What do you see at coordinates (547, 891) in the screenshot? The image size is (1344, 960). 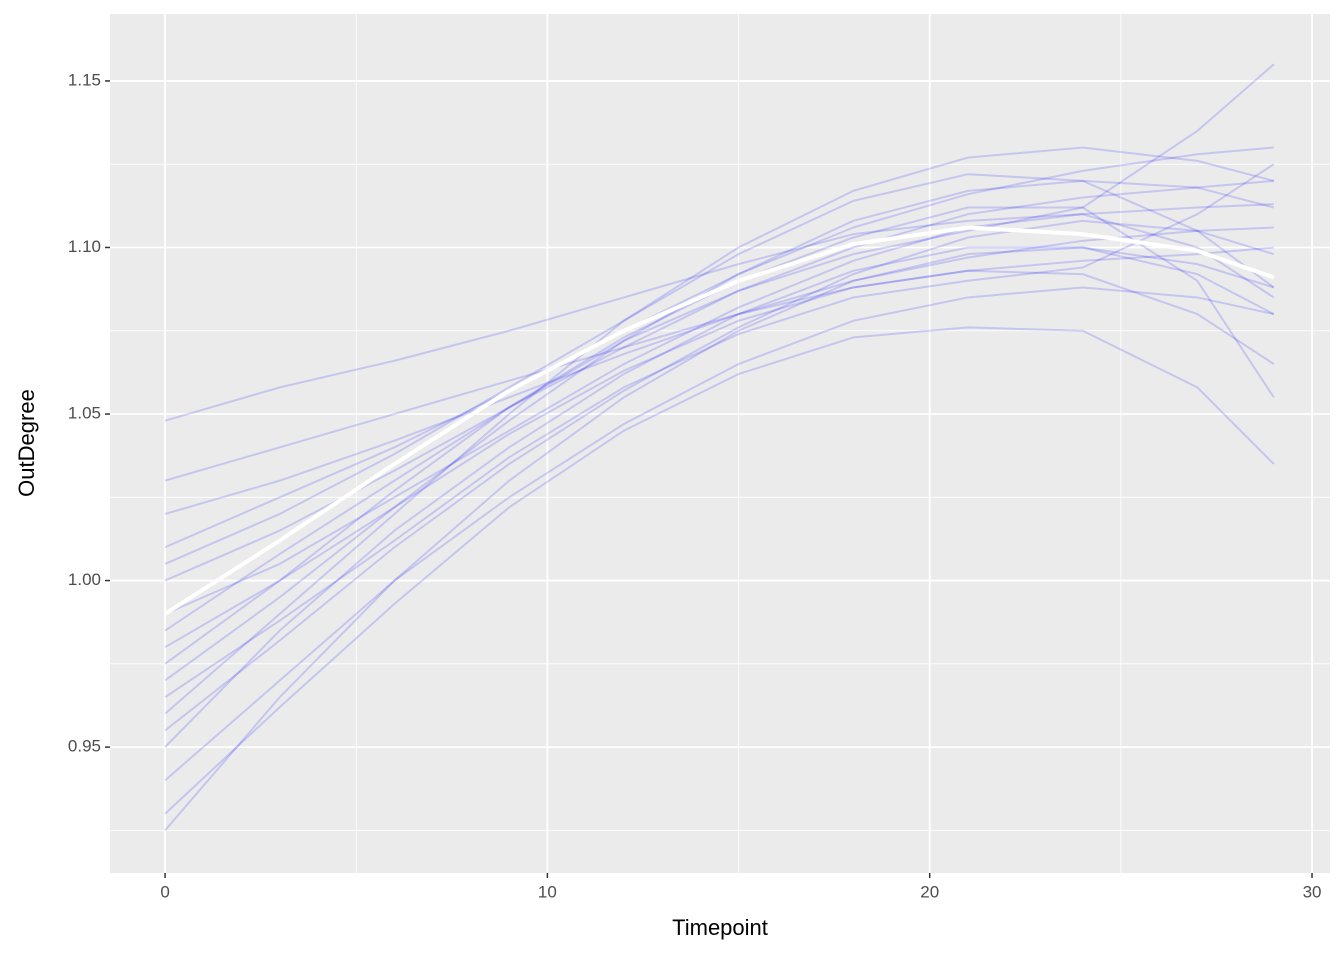 I see `x-tick-label: 10` at bounding box center [547, 891].